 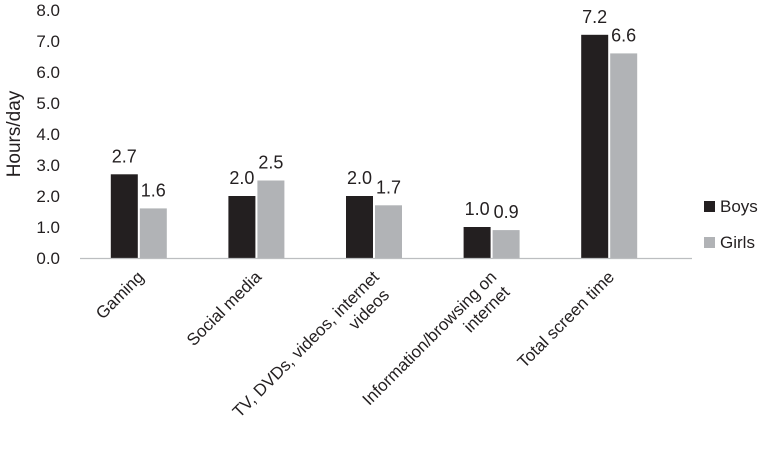 I want to click on category-label-line: Gaming, so click(x=120, y=295).